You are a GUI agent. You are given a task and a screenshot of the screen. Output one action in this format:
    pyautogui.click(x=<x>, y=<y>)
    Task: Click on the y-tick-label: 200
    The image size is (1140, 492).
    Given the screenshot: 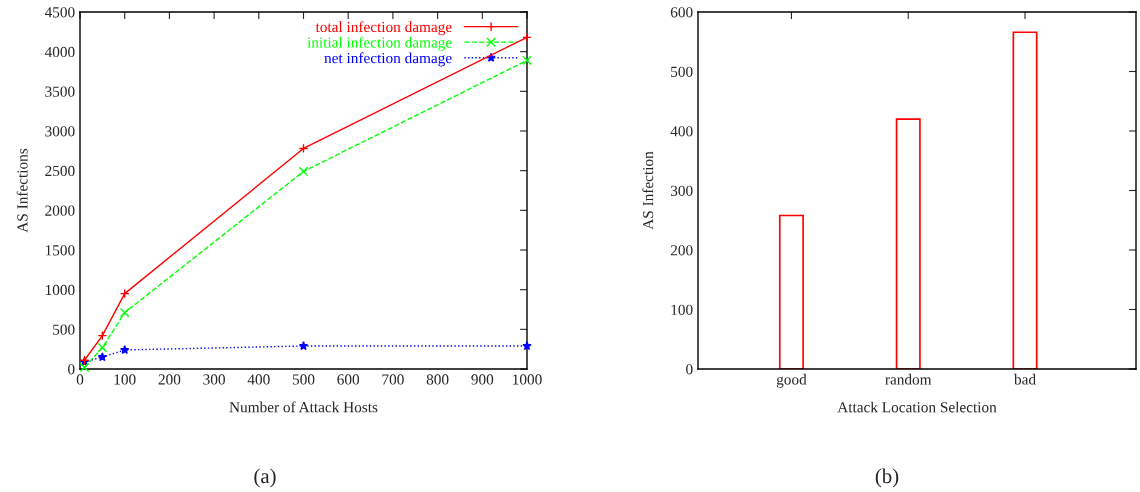 What is the action you would take?
    pyautogui.click(x=681, y=250)
    